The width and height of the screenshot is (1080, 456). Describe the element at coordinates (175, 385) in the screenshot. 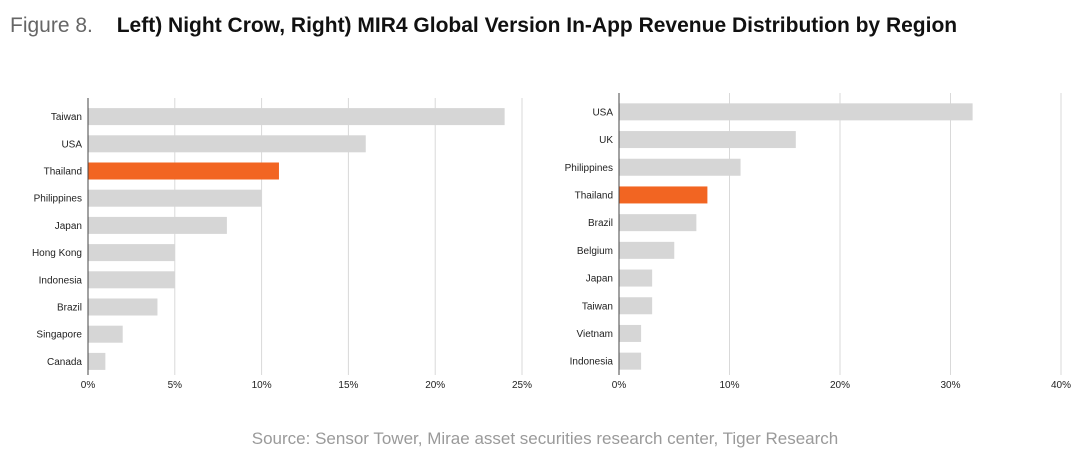

I see `night-crow-tick-label: 5%` at that location.